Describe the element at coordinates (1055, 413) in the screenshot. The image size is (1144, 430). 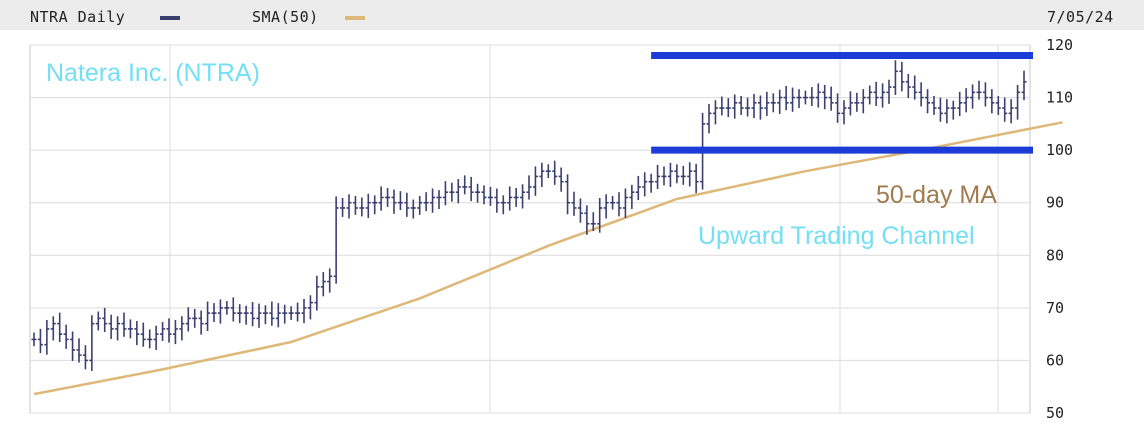
I see `y-tick-label: 50` at that location.